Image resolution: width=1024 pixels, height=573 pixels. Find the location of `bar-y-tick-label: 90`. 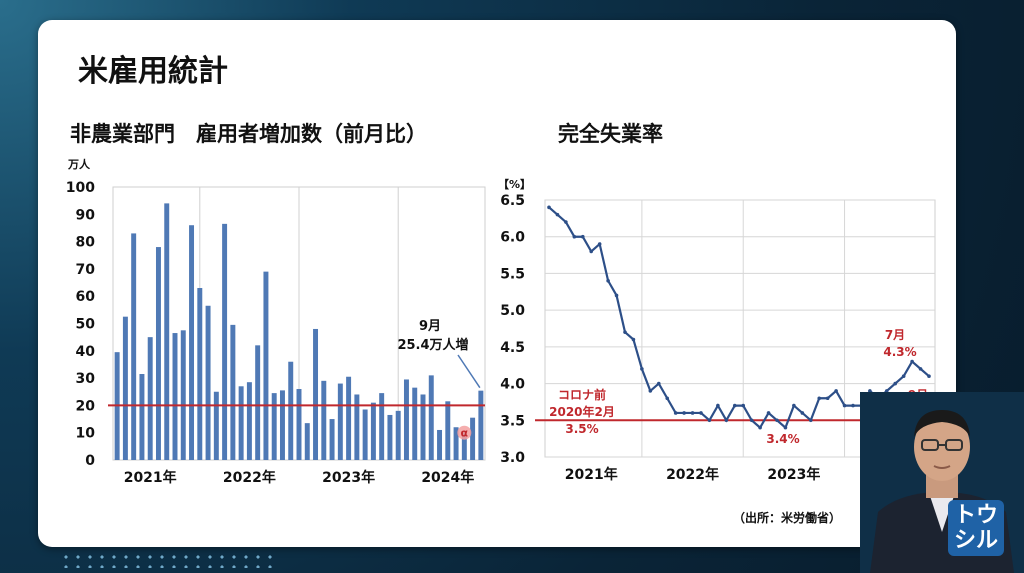

bar-y-tick-label: 90 is located at coordinates (86, 215).